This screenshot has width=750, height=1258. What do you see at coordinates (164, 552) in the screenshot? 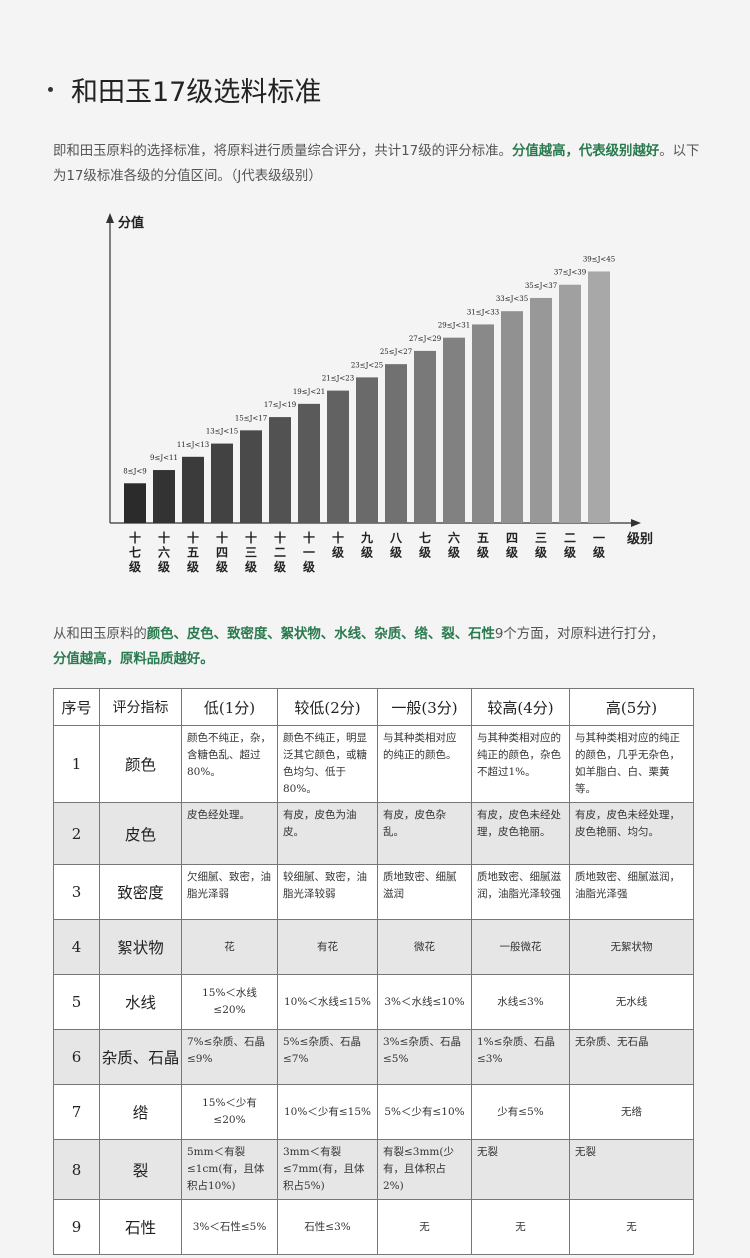
I see `x-tick-label: 十六级` at bounding box center [164, 552].